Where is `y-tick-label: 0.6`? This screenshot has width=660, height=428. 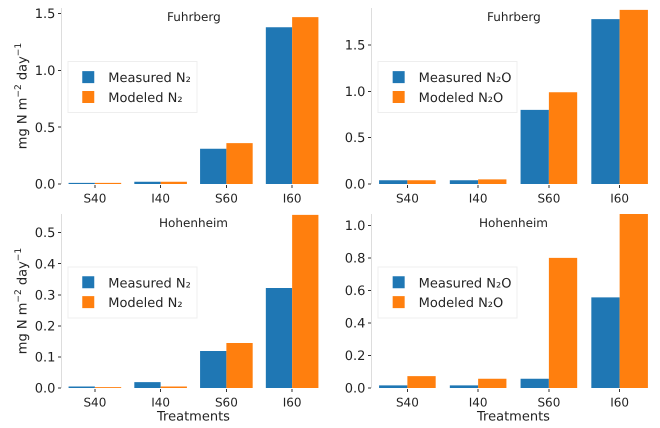 y-tick-label: 0.6 is located at coordinates (355, 291).